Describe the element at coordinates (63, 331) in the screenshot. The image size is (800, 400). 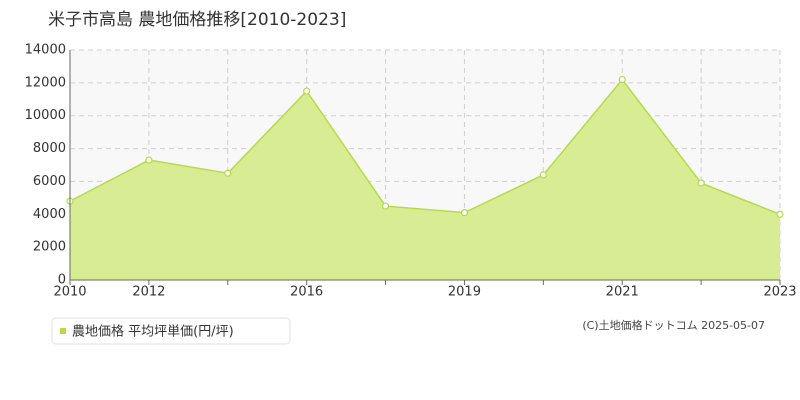
I see `legend-swatch` at that location.